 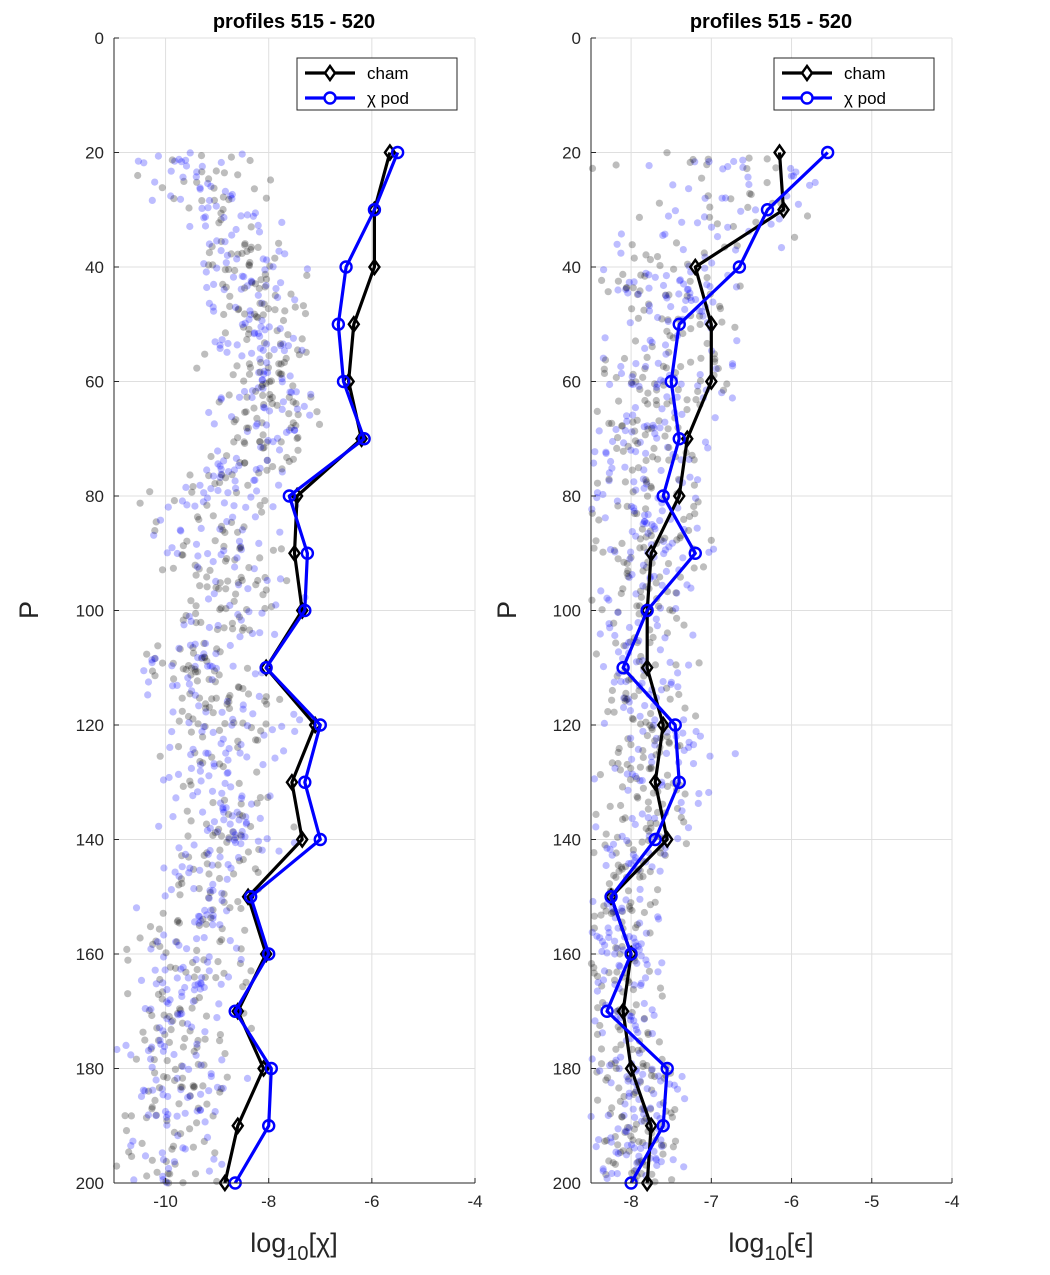 I want to click on data-point-chipod, so click(x=607, y=1011).